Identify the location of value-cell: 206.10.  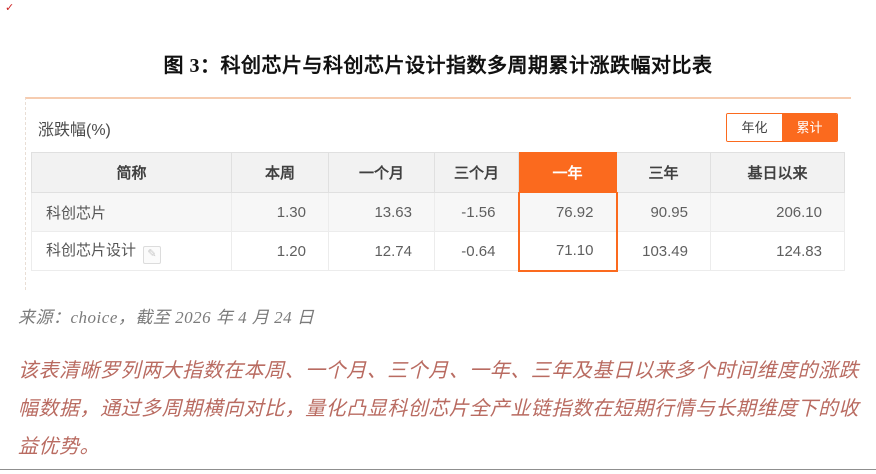
(777, 212).